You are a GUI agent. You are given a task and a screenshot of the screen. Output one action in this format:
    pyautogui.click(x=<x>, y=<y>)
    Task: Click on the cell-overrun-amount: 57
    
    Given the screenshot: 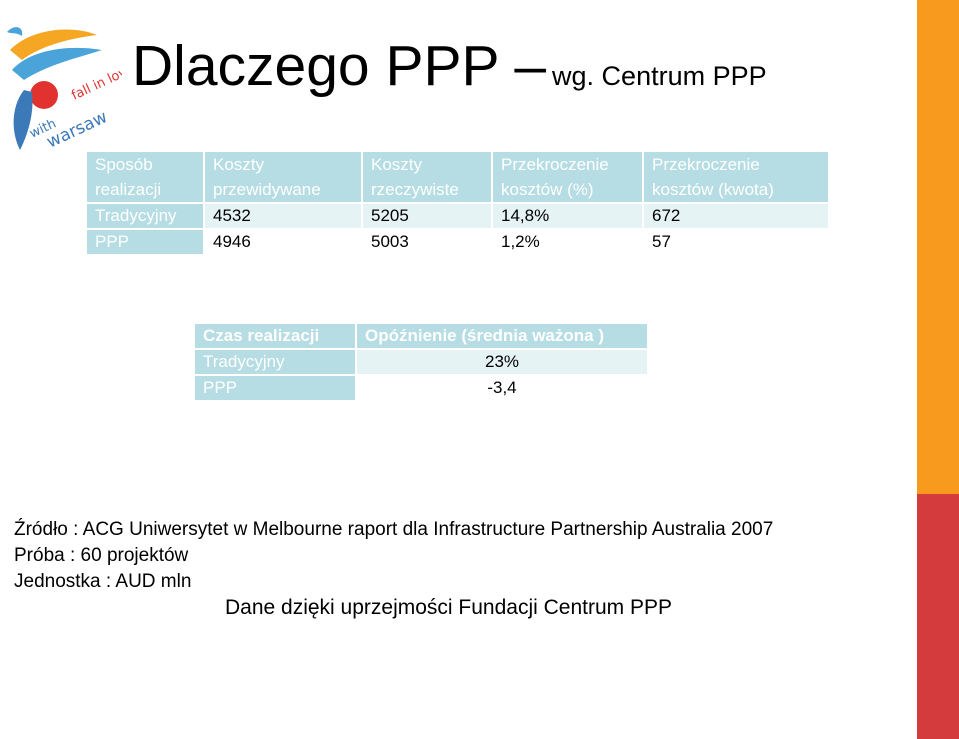 What is the action you would take?
    pyautogui.click(x=736, y=242)
    